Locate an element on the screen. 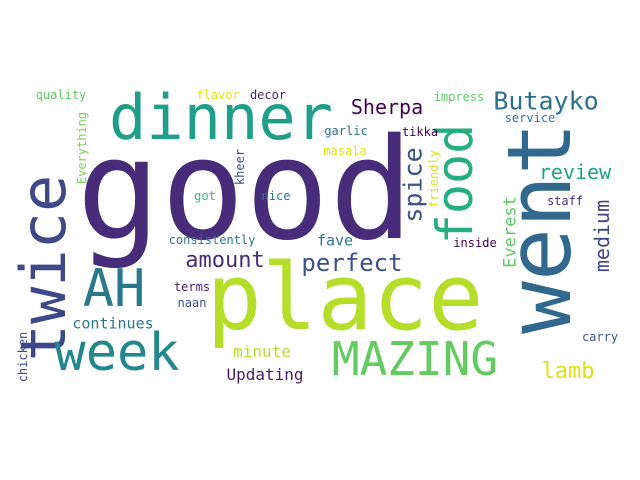  word-mazing: MAZING is located at coordinates (415, 359).